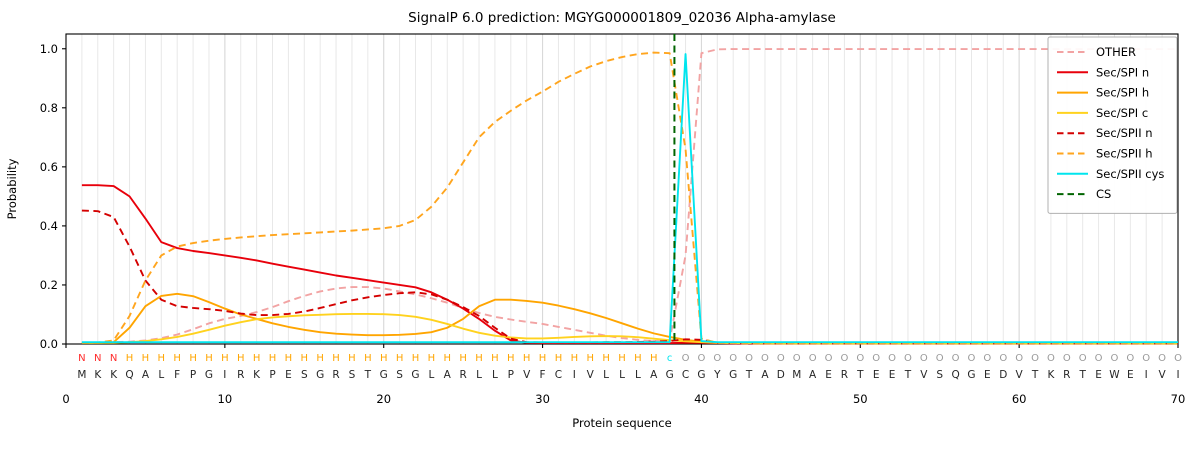 Image resolution: width=1200 pixels, height=450 pixels. I want to click on x-tick-label: 10, so click(225, 399).